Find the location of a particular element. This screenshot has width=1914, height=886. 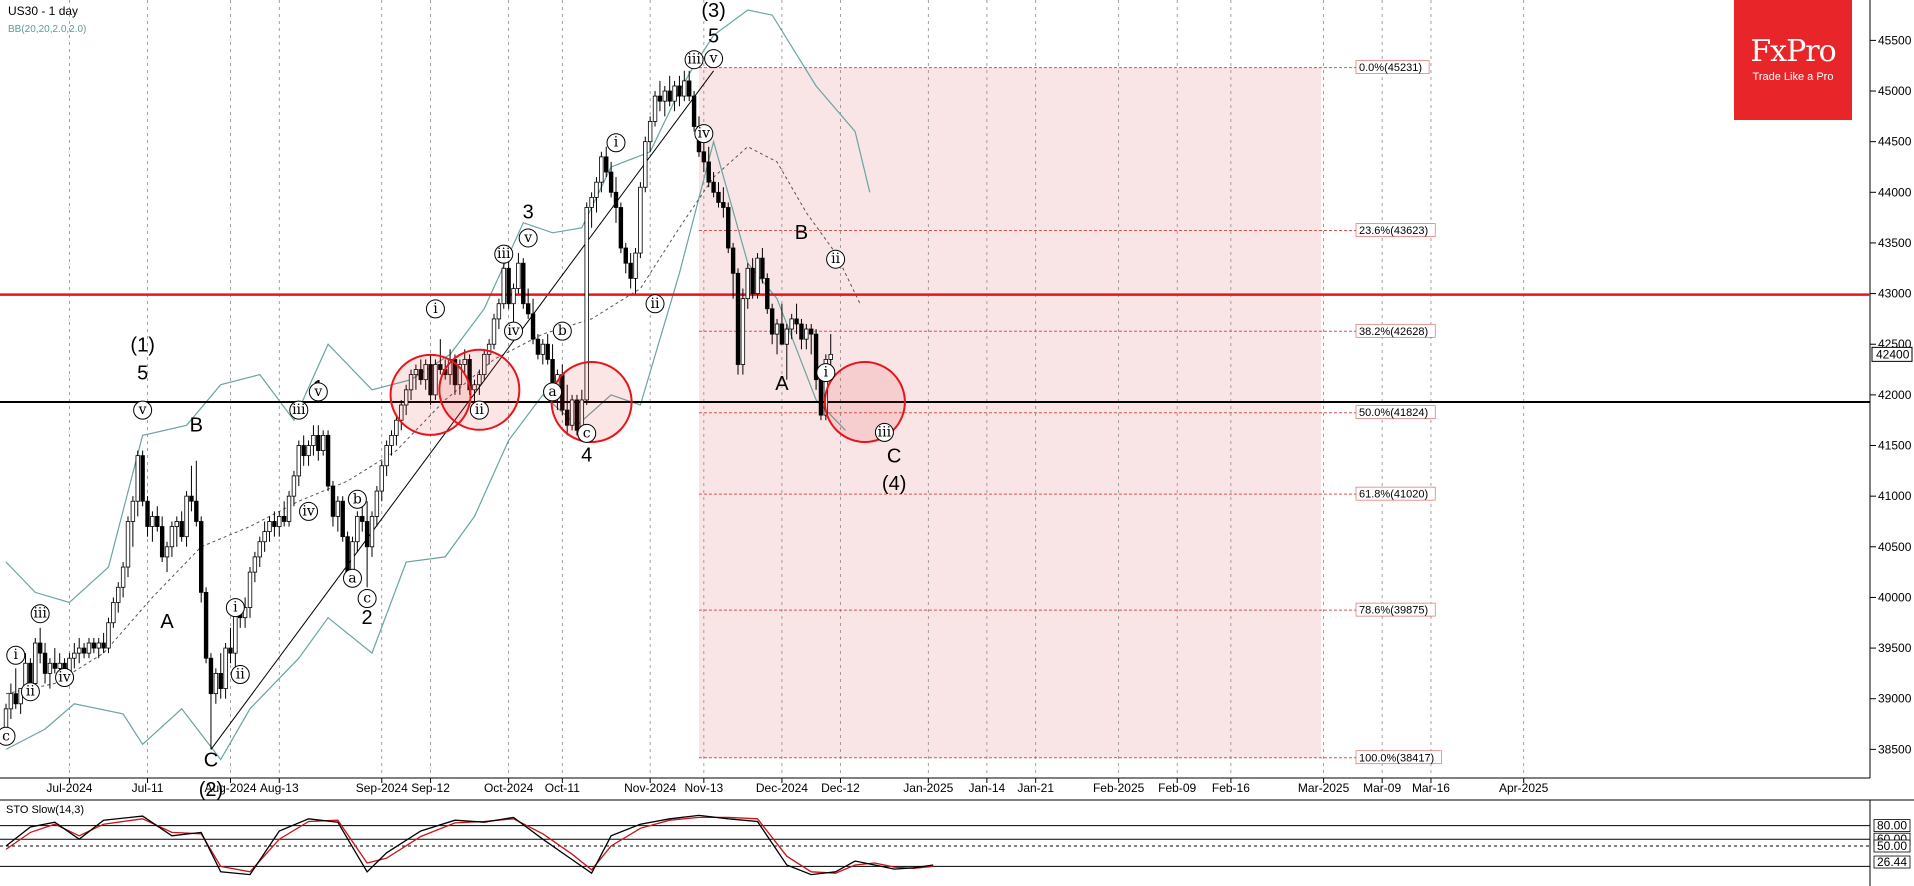

wave-label: 3 is located at coordinates (528, 213).